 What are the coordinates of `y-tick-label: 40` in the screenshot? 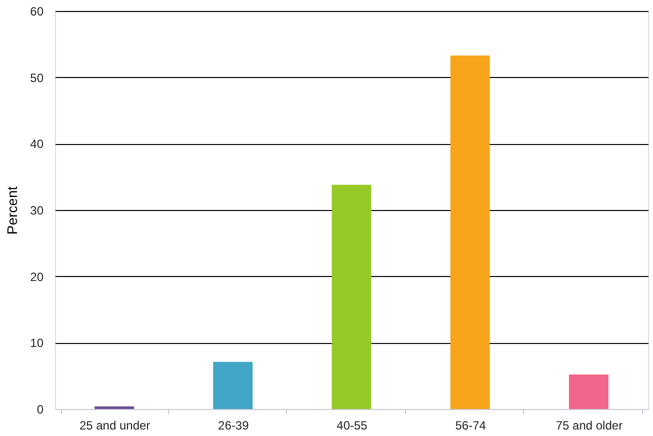 It's located at (37, 144).